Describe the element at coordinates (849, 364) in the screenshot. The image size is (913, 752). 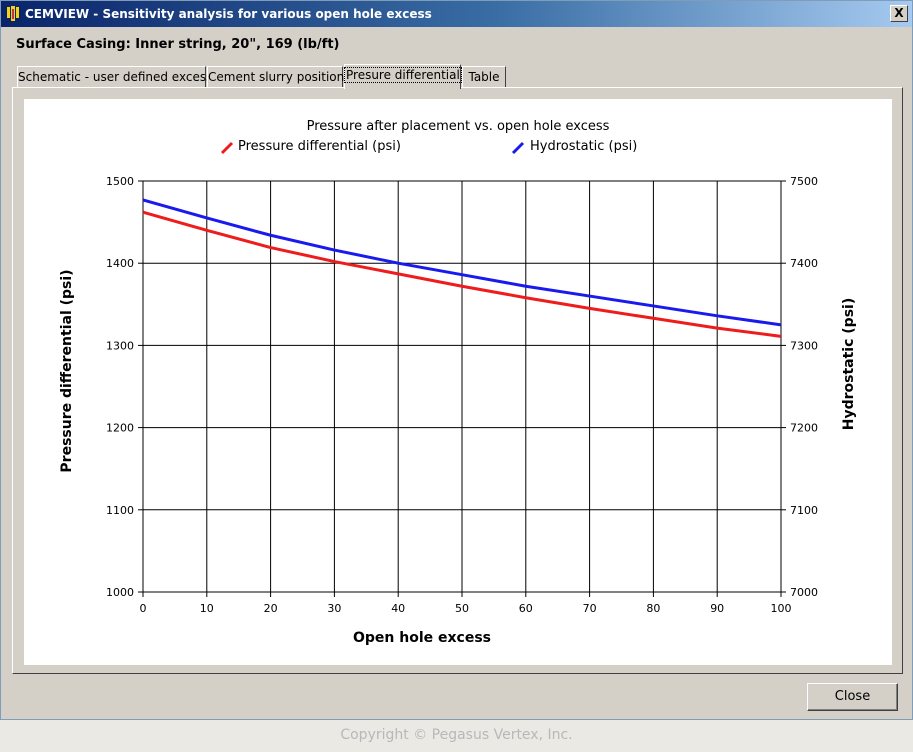
I see `y-axis-right-label: Hydrostatic (psi)` at that location.